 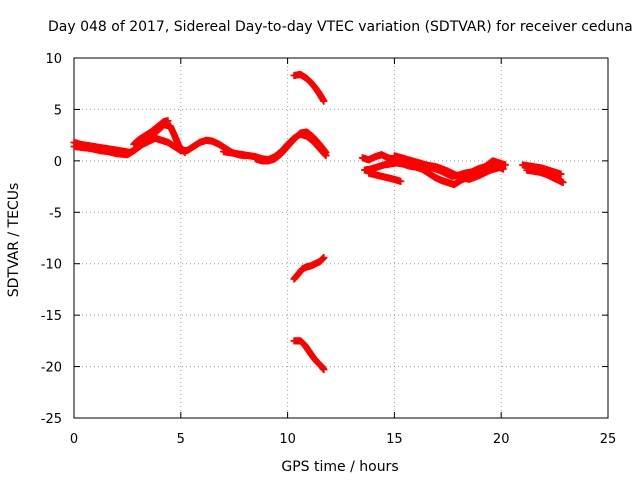 I want to click on y-tick-label: 10, so click(x=53, y=59).